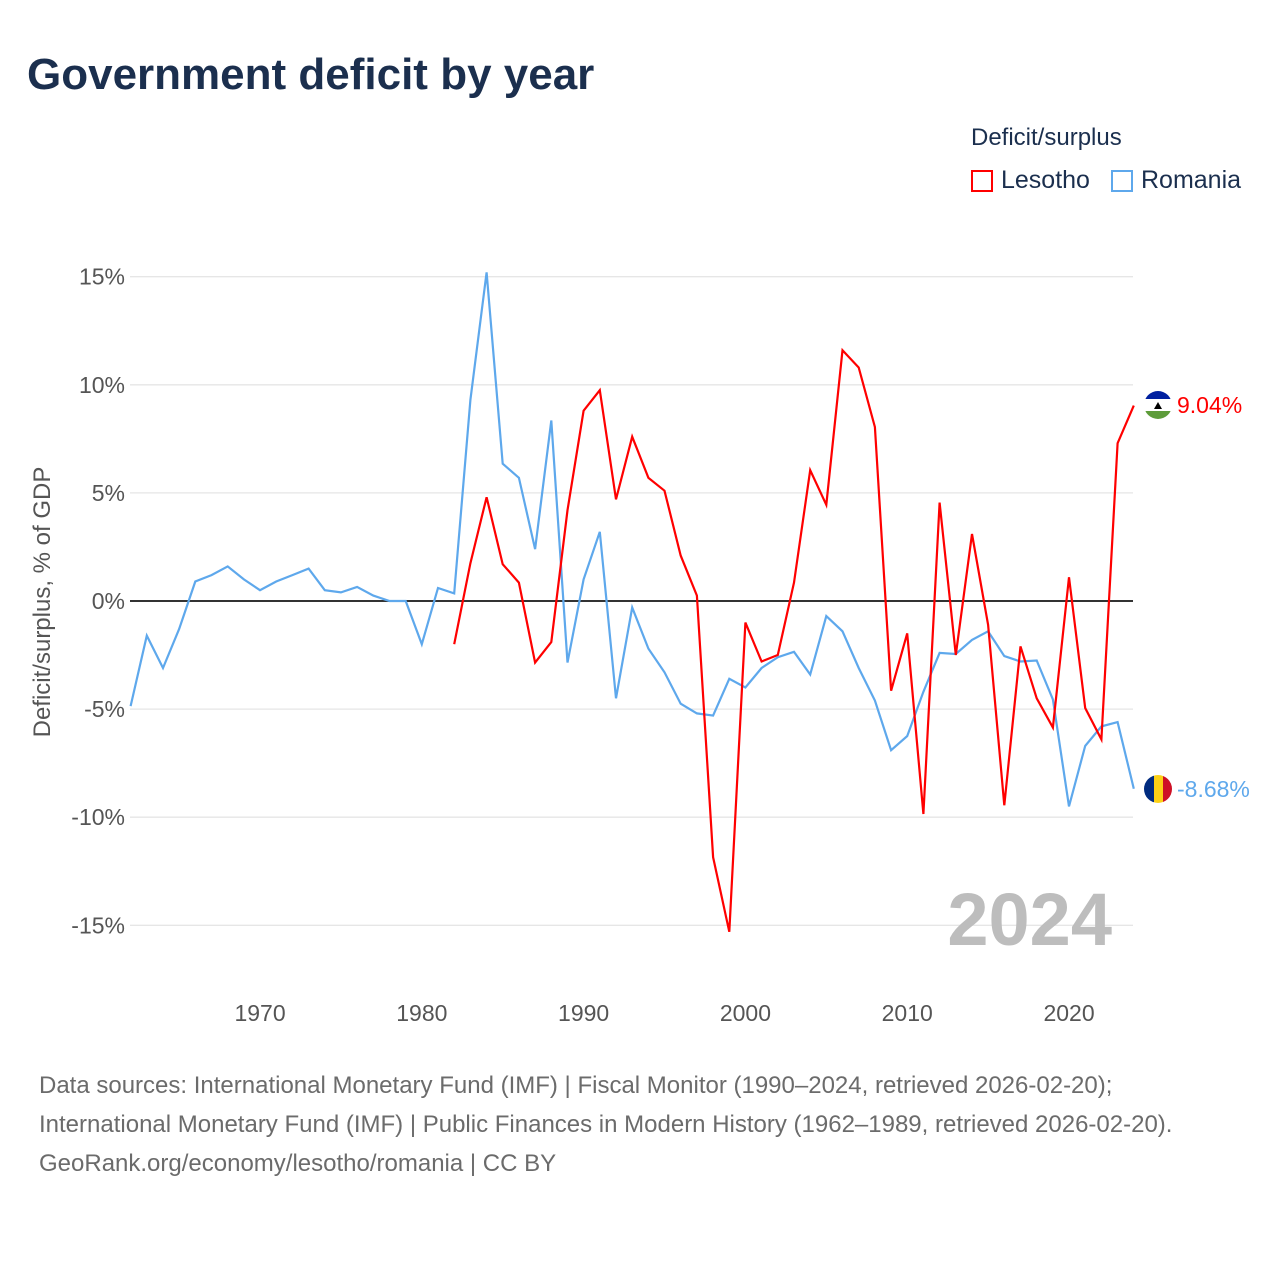 This screenshot has height=1280, width=1280. What do you see at coordinates (1046, 137) in the screenshot?
I see `legend-title: Deficit/surplus` at bounding box center [1046, 137].